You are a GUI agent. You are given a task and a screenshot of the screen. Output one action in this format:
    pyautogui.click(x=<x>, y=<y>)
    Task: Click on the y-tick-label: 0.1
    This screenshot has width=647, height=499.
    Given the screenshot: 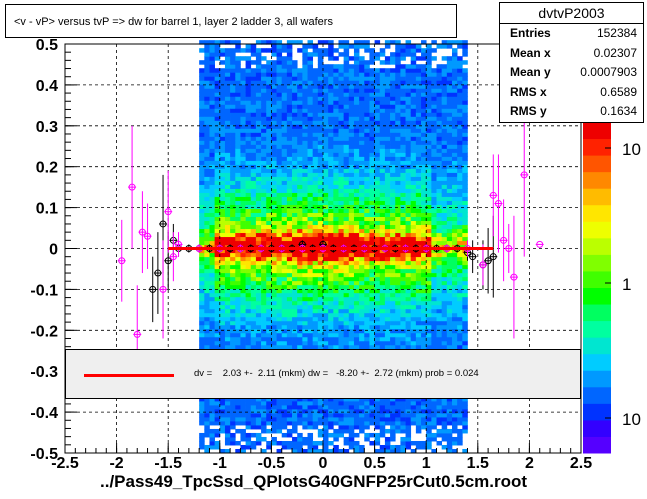 What is the action you would take?
    pyautogui.click(x=47, y=209)
    